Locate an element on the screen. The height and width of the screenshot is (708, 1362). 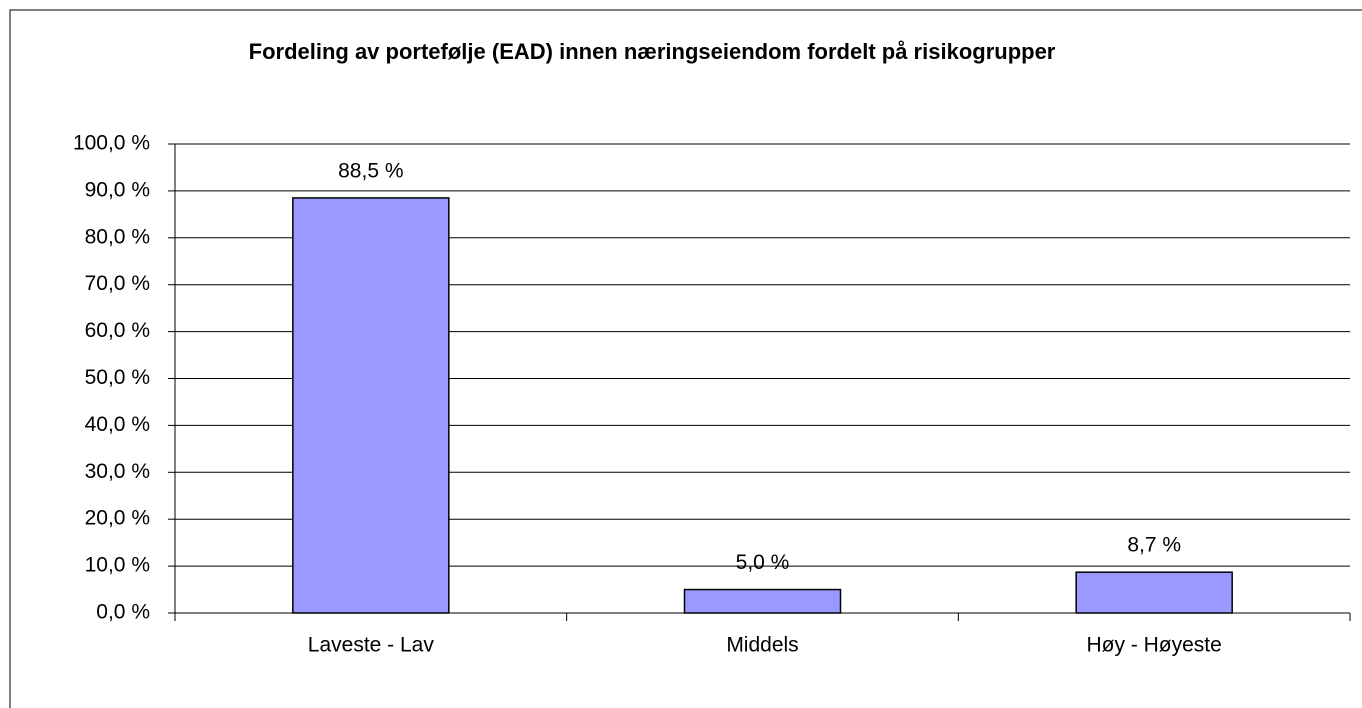
value-label: 5,0 % is located at coordinates (763, 562).